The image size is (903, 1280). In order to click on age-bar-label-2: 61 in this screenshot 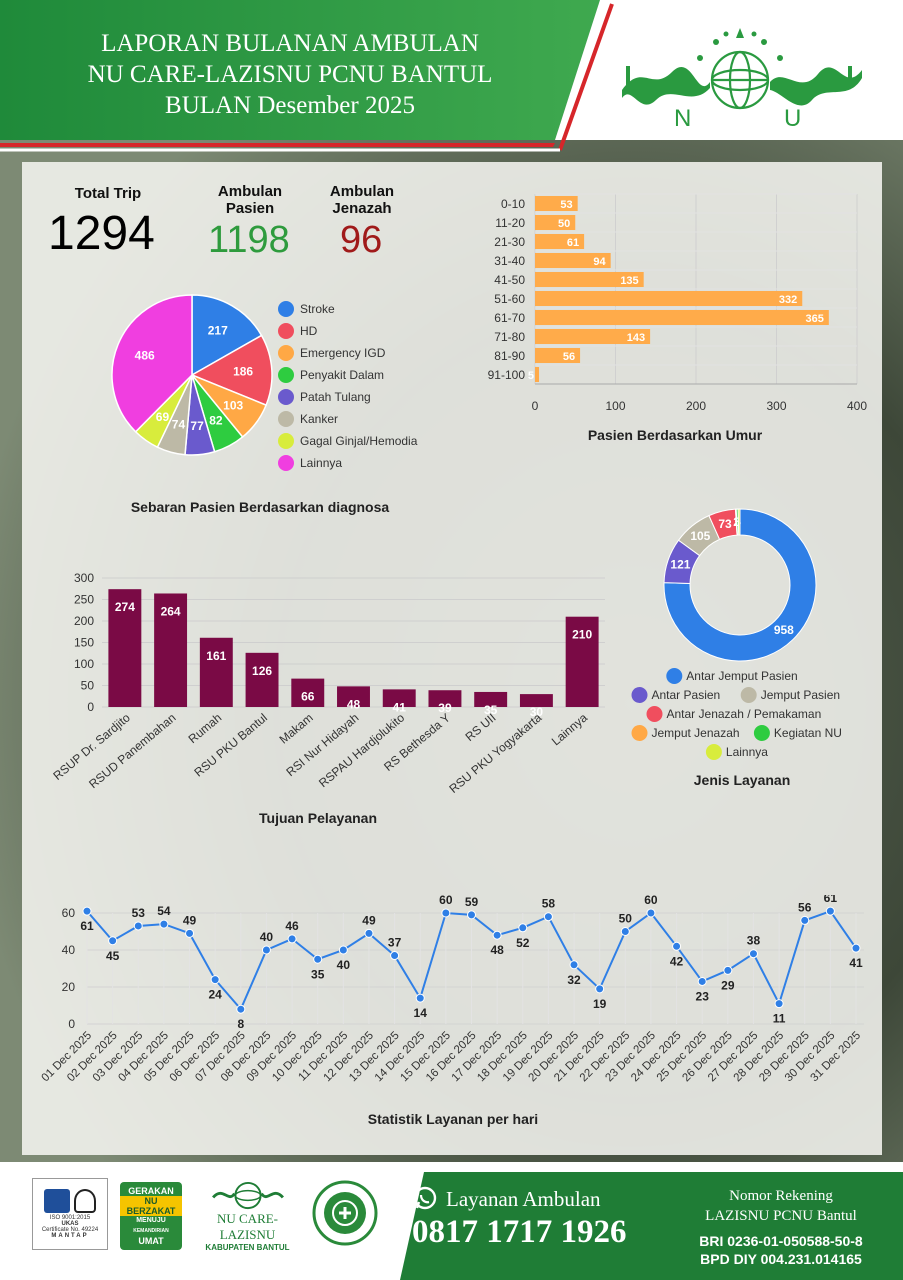, I will do `click(573, 243)`.